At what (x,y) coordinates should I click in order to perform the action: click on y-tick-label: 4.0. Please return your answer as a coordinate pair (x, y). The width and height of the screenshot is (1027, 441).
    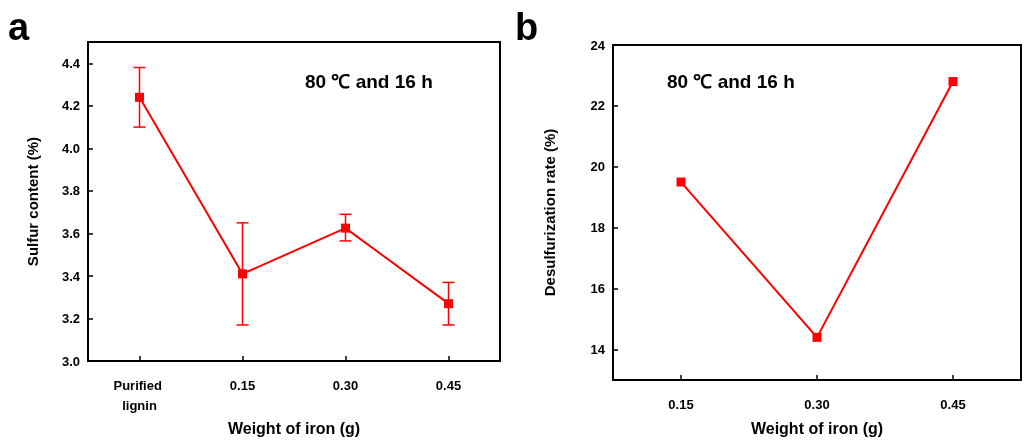
    Looking at the image, I should click on (70, 148).